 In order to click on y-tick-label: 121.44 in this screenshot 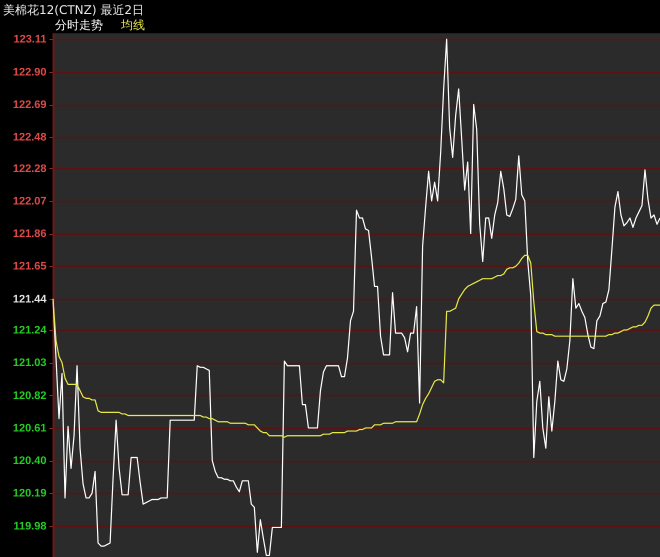, I will do `click(30, 299)`.